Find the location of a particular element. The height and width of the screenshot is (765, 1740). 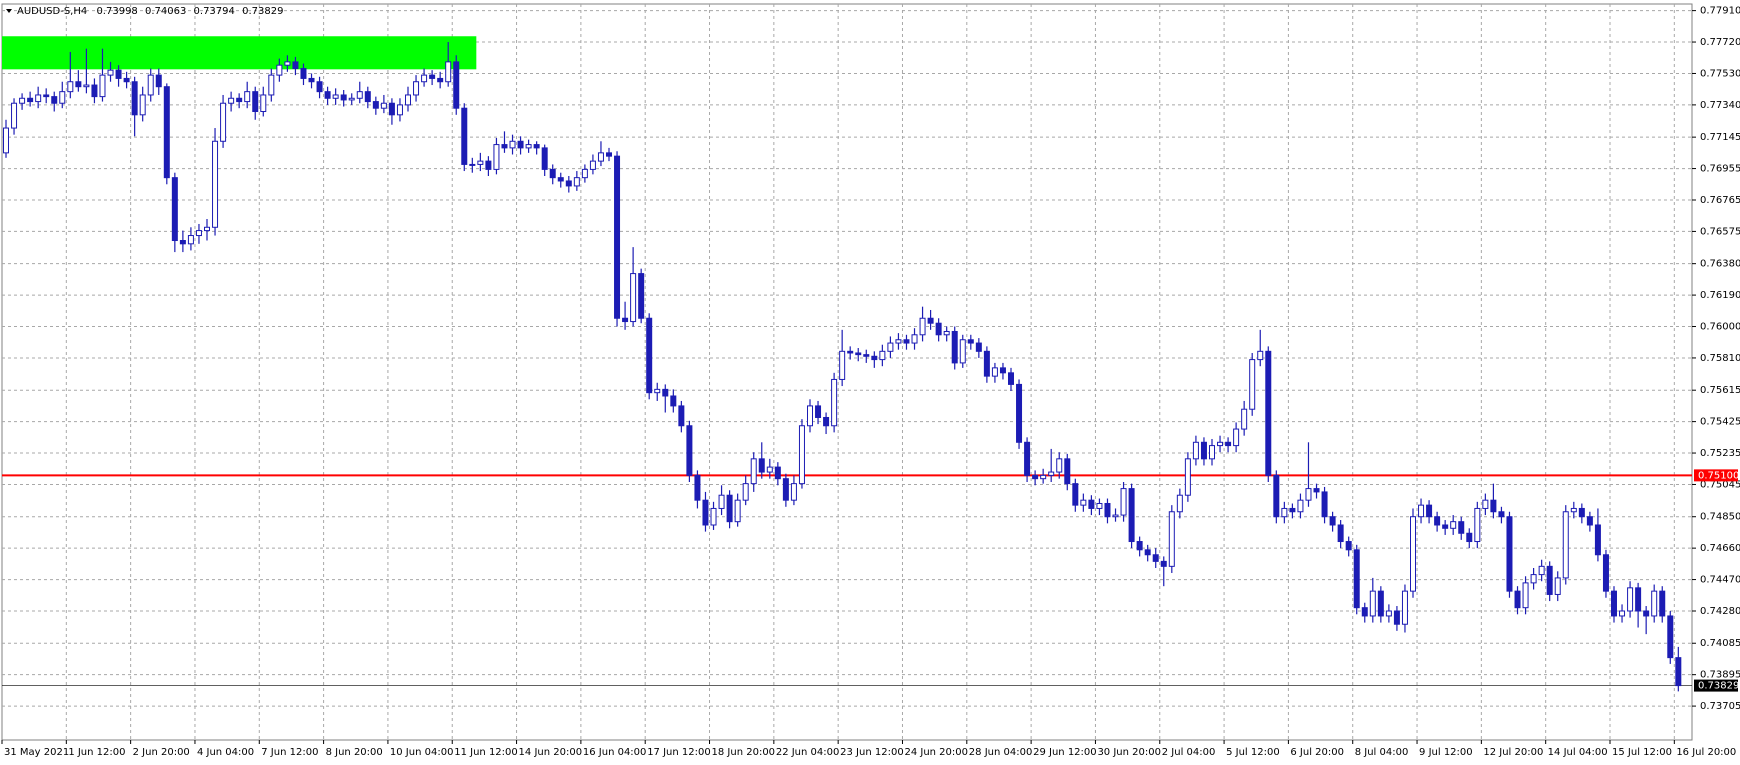

y-tick-label: 0.75235 is located at coordinates (1720, 453).